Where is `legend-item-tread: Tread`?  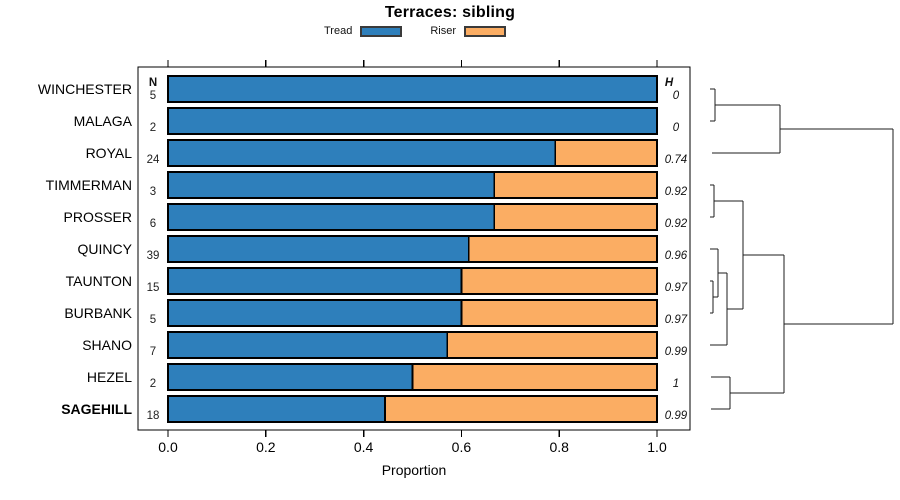
legend-item-tread: Tread is located at coordinates (363, 31).